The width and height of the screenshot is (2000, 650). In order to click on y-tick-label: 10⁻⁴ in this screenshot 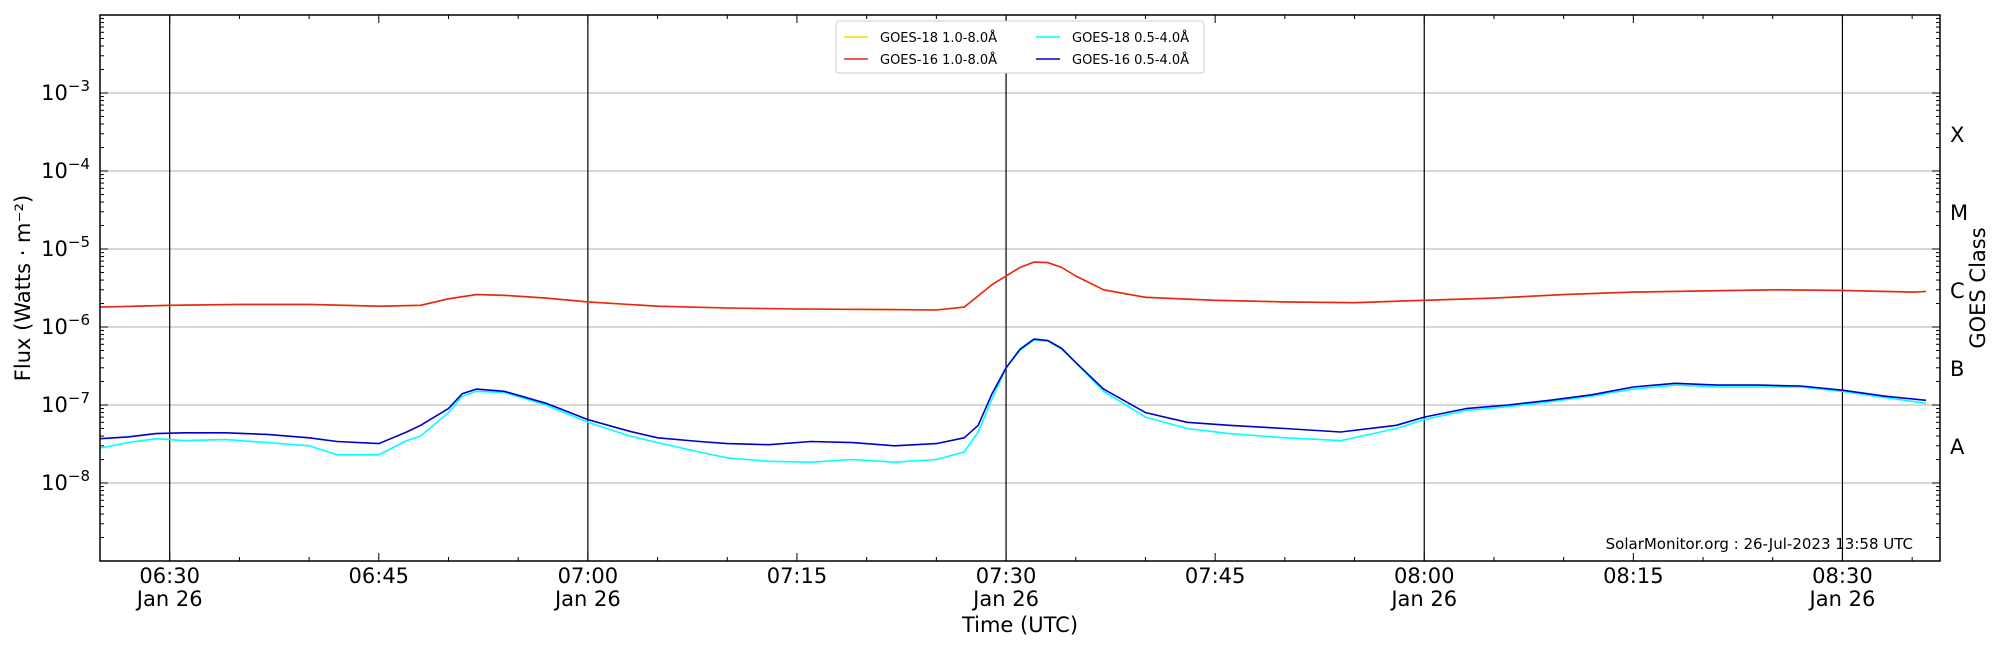, I will do `click(65, 169)`.